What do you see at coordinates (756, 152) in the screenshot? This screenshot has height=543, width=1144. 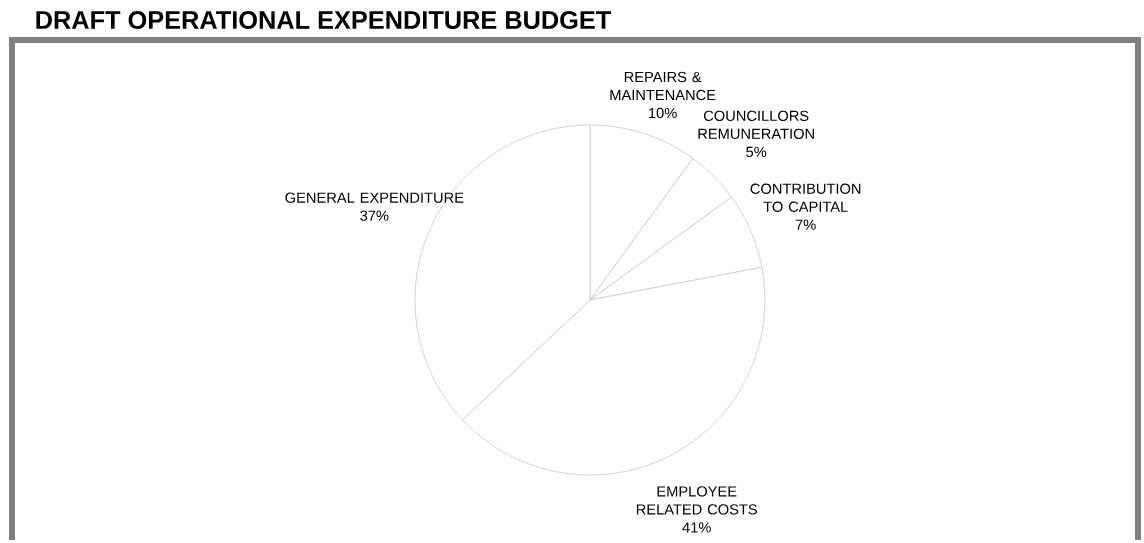 I see `data-label: 5%` at bounding box center [756, 152].